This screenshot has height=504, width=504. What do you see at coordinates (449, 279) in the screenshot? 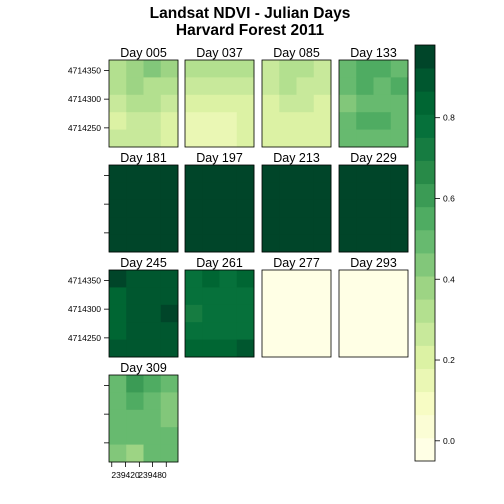
I see `colorbar-tick-label: 0.4` at bounding box center [449, 279].